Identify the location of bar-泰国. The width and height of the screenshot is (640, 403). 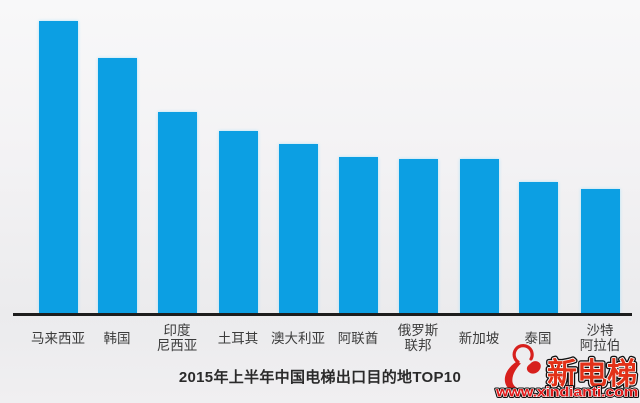
(538, 247).